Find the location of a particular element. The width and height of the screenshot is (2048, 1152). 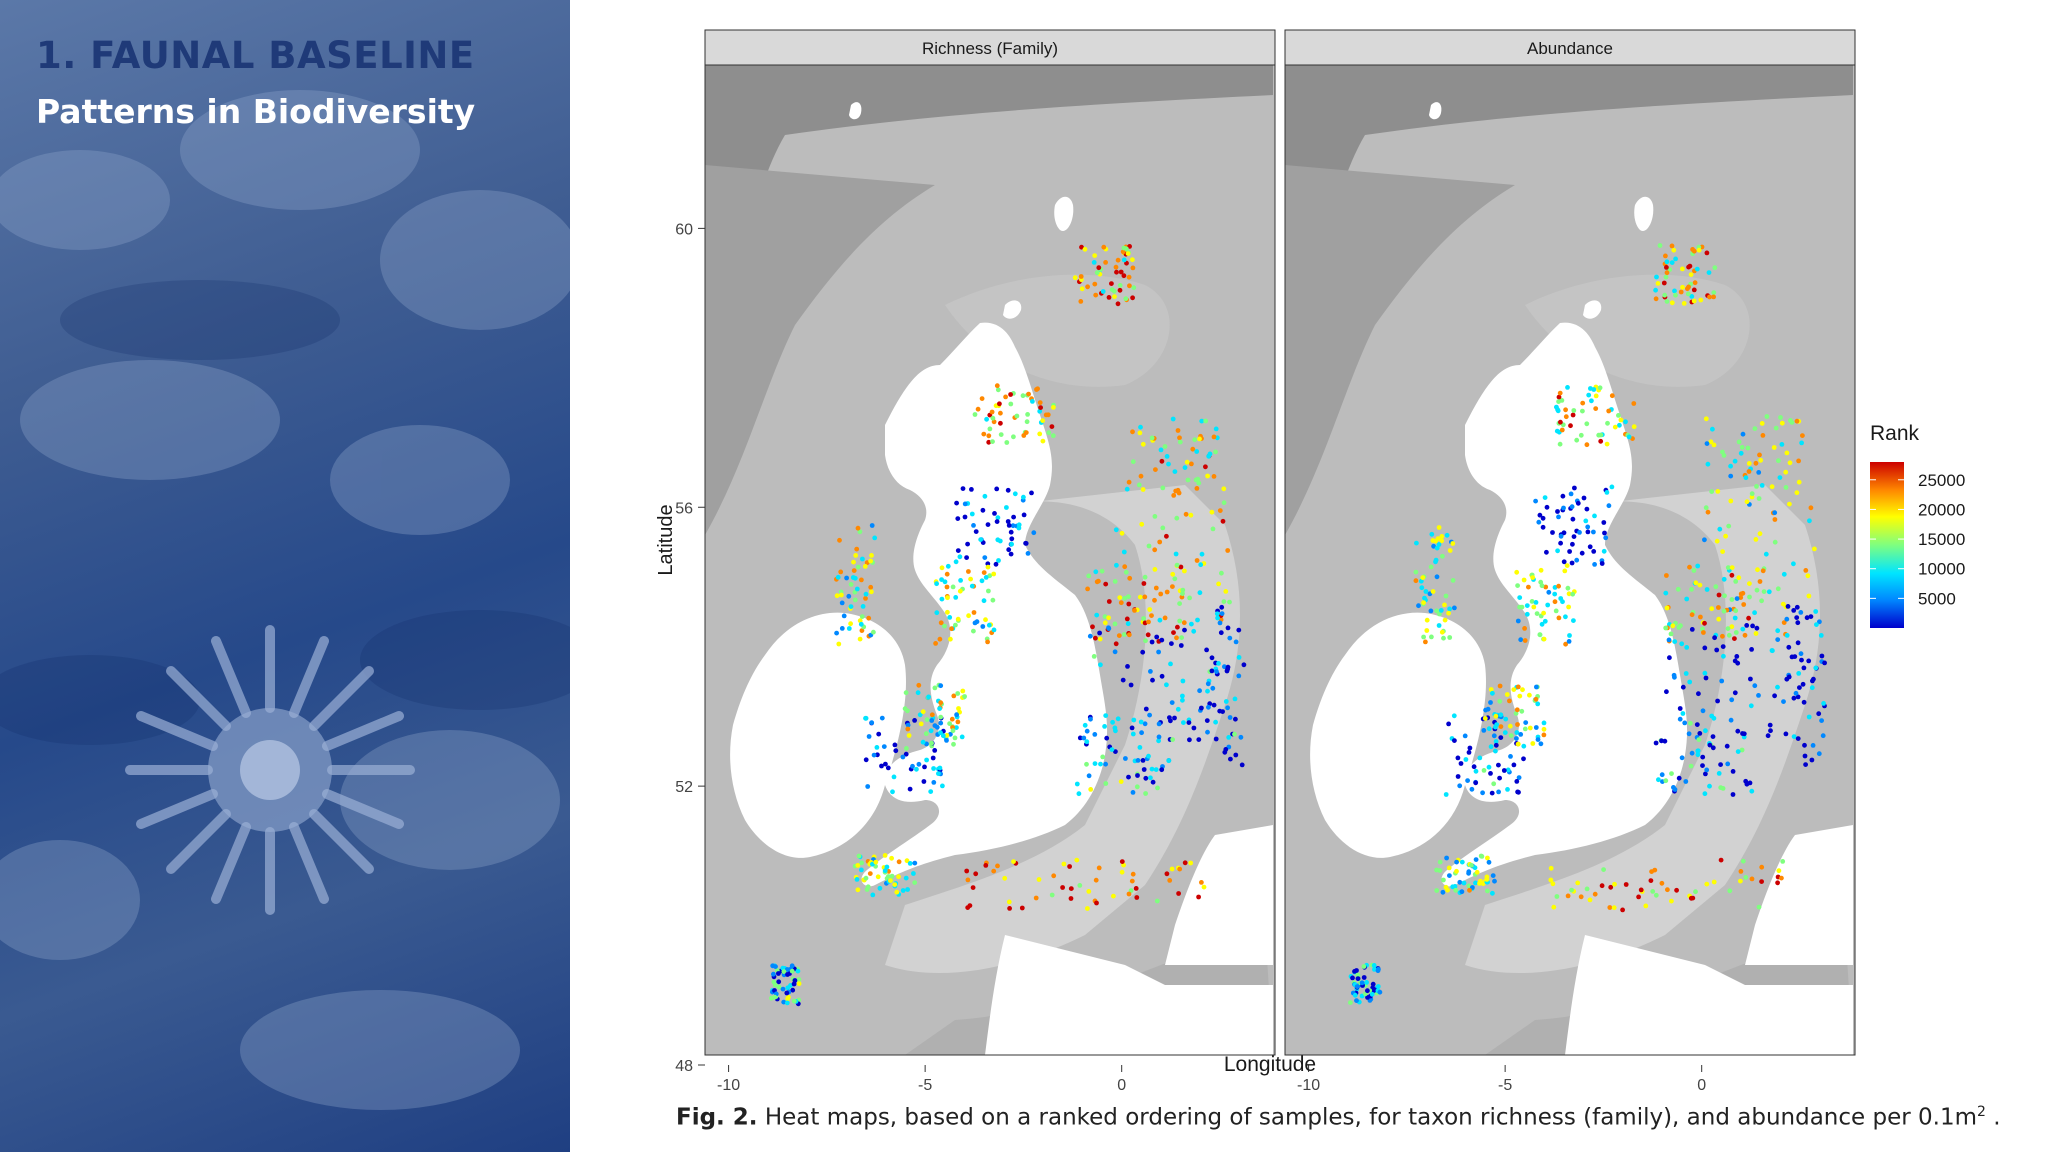

legend-tick-label: 15000 is located at coordinates (1941, 539).